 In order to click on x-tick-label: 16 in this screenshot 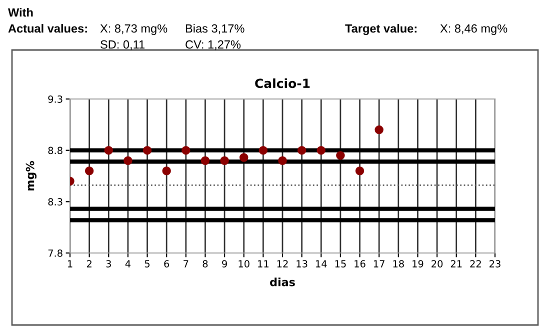, I will do `click(360, 264)`.